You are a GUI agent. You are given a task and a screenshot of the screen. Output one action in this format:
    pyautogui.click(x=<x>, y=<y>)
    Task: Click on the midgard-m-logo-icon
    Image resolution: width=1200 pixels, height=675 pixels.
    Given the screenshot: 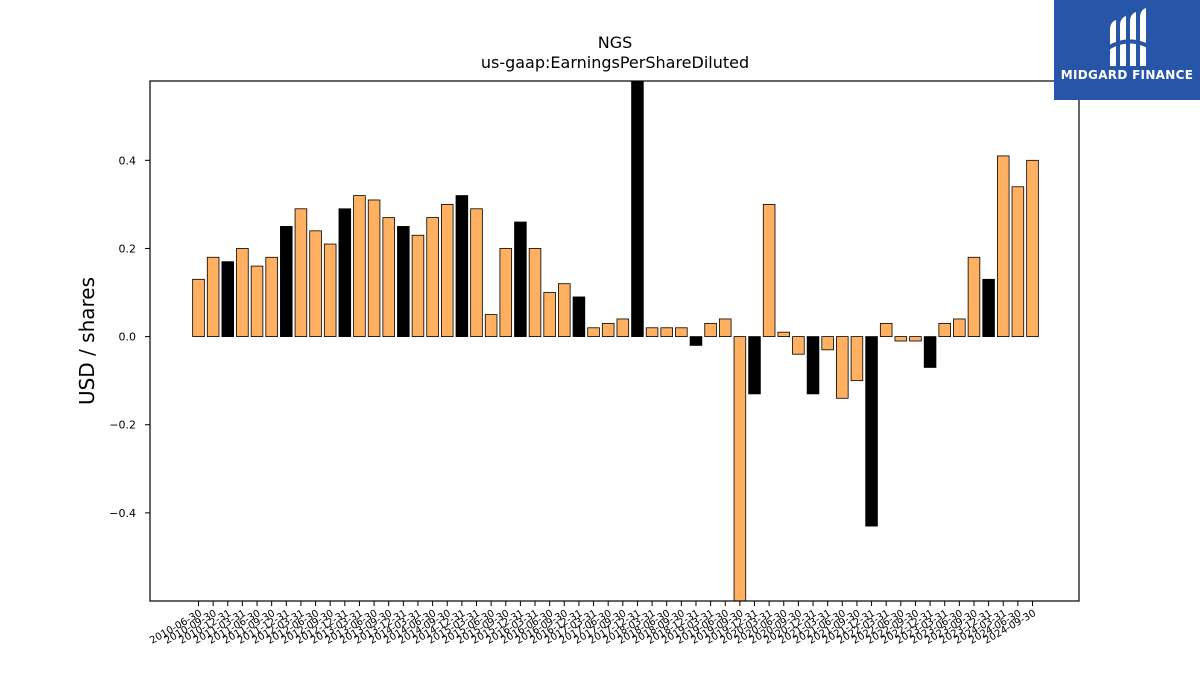 What is the action you would take?
    pyautogui.click(x=1127, y=37)
    